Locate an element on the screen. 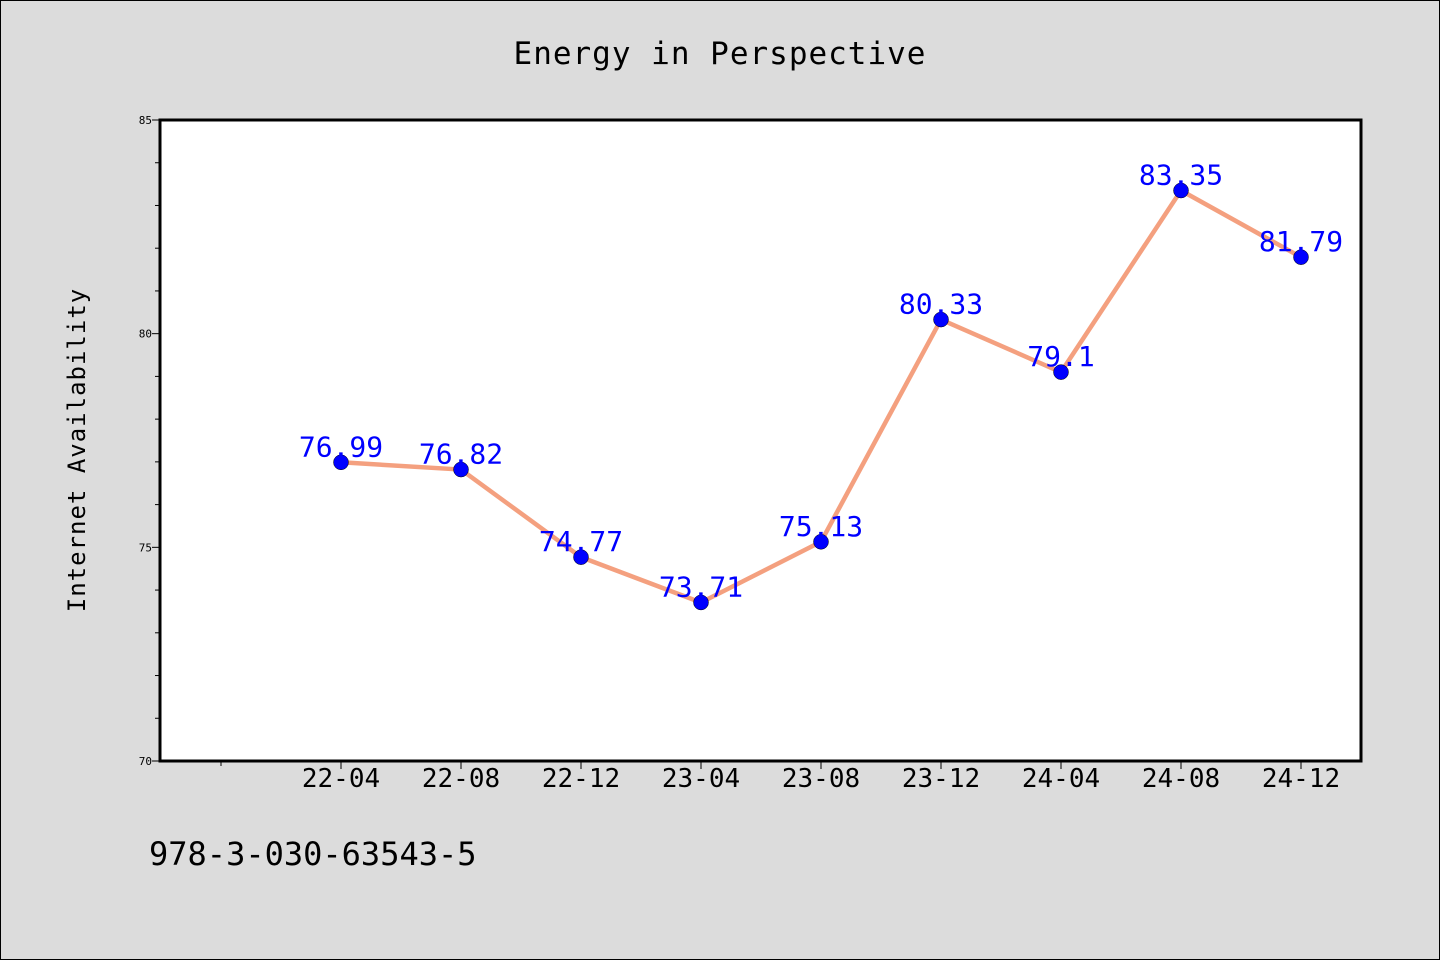 The height and width of the screenshot is (960, 1440). x-tick-label: 24-08 is located at coordinates (1181, 779).